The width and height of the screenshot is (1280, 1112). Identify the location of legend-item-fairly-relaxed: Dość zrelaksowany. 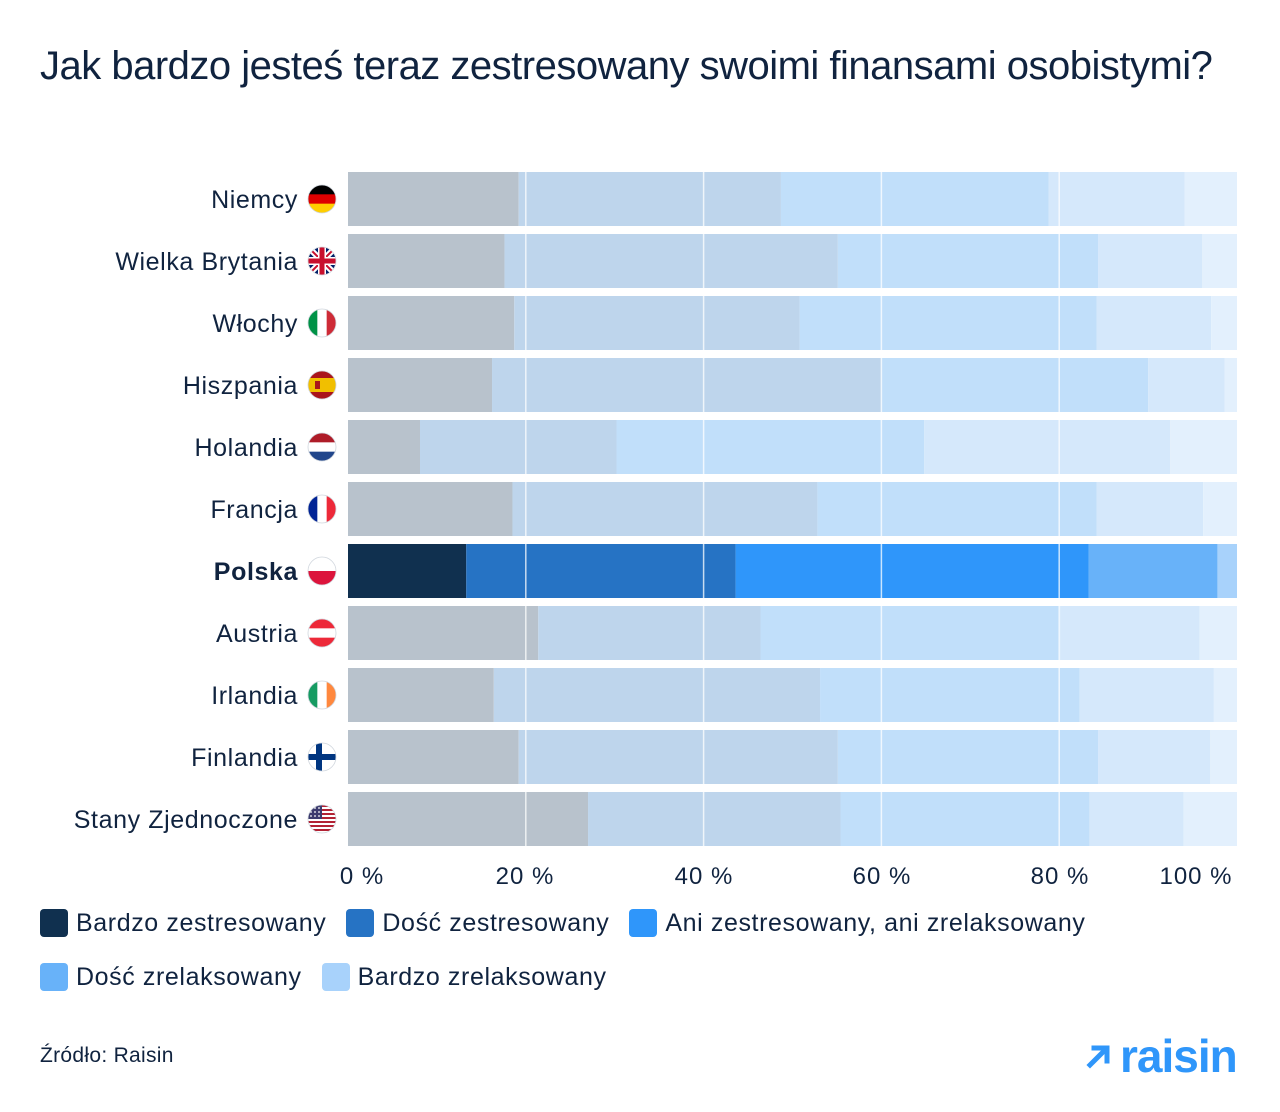
(171, 977).